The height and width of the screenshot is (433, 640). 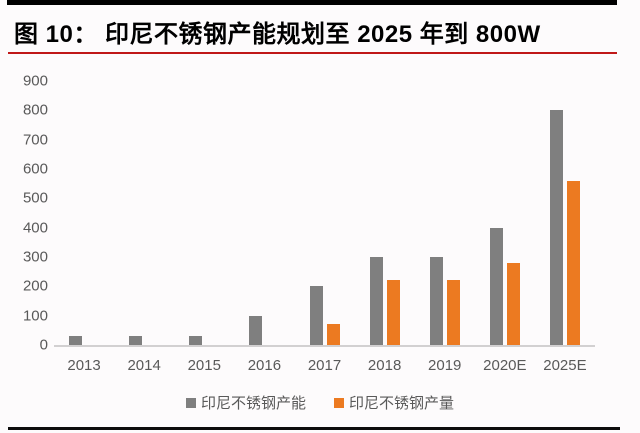 I want to click on y-axis-tick-label-800: 800, so click(x=35, y=110).